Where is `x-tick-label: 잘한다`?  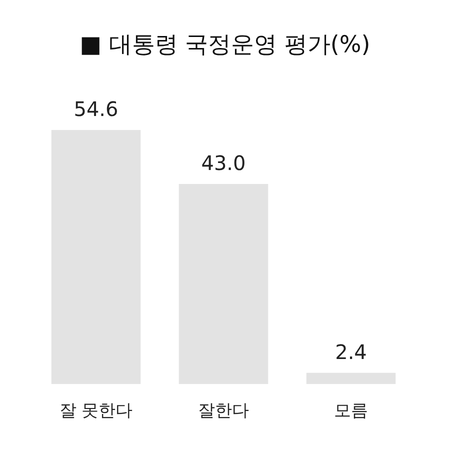 x-tick-label: 잘한다 is located at coordinates (223, 411).